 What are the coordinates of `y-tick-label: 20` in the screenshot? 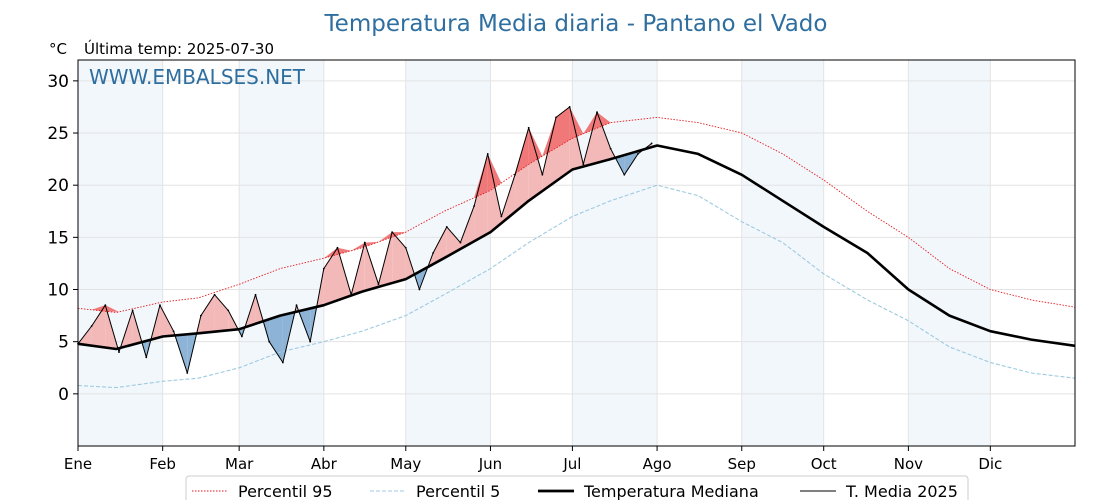 It's located at (58, 186).